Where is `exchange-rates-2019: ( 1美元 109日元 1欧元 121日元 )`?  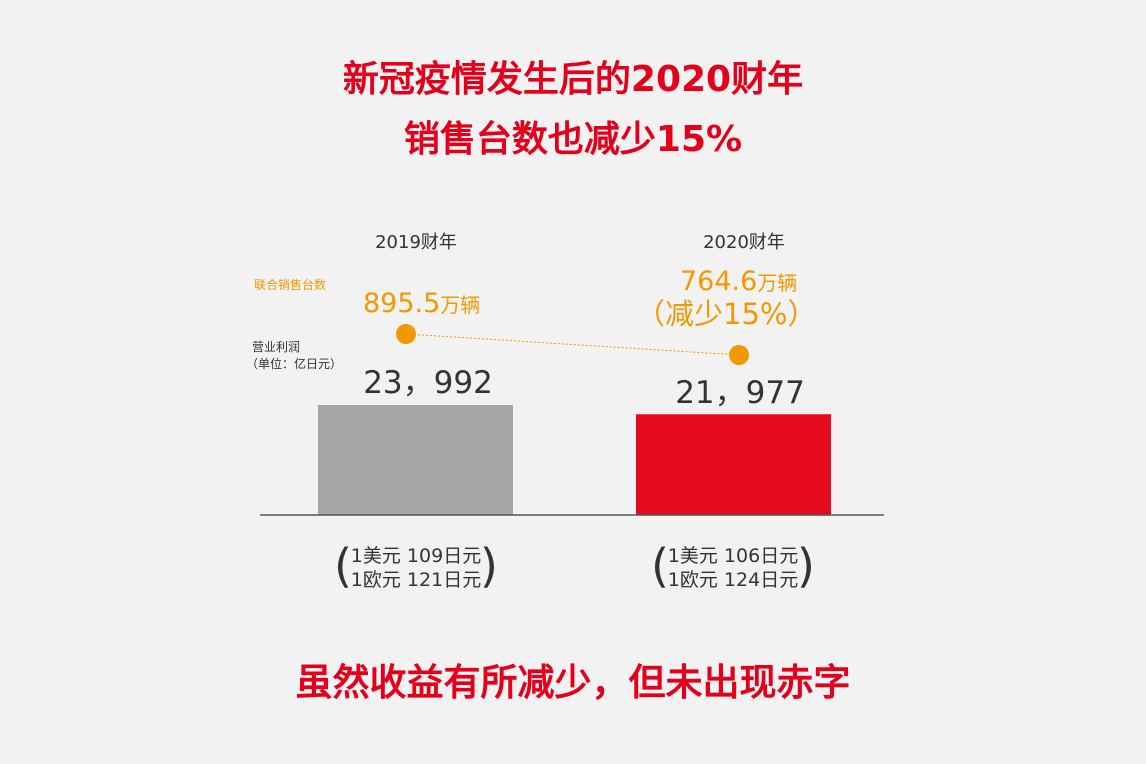
exchange-rates-2019: ( 1美元 109日元 1欧元 121日元 ) is located at coordinates (416, 566).